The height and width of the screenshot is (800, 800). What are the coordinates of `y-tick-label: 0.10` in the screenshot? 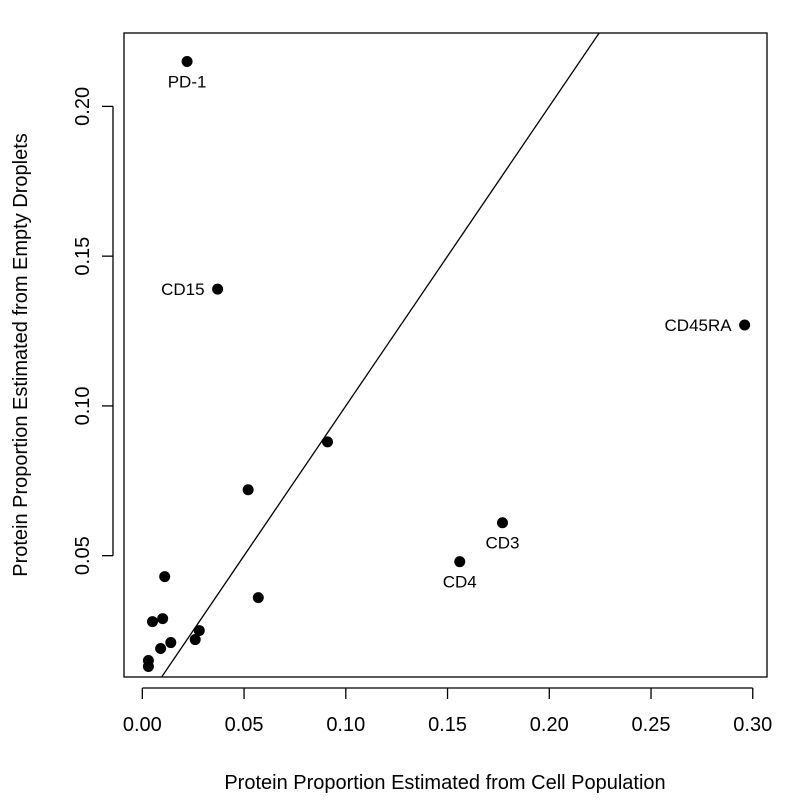 It's located at (83, 405).